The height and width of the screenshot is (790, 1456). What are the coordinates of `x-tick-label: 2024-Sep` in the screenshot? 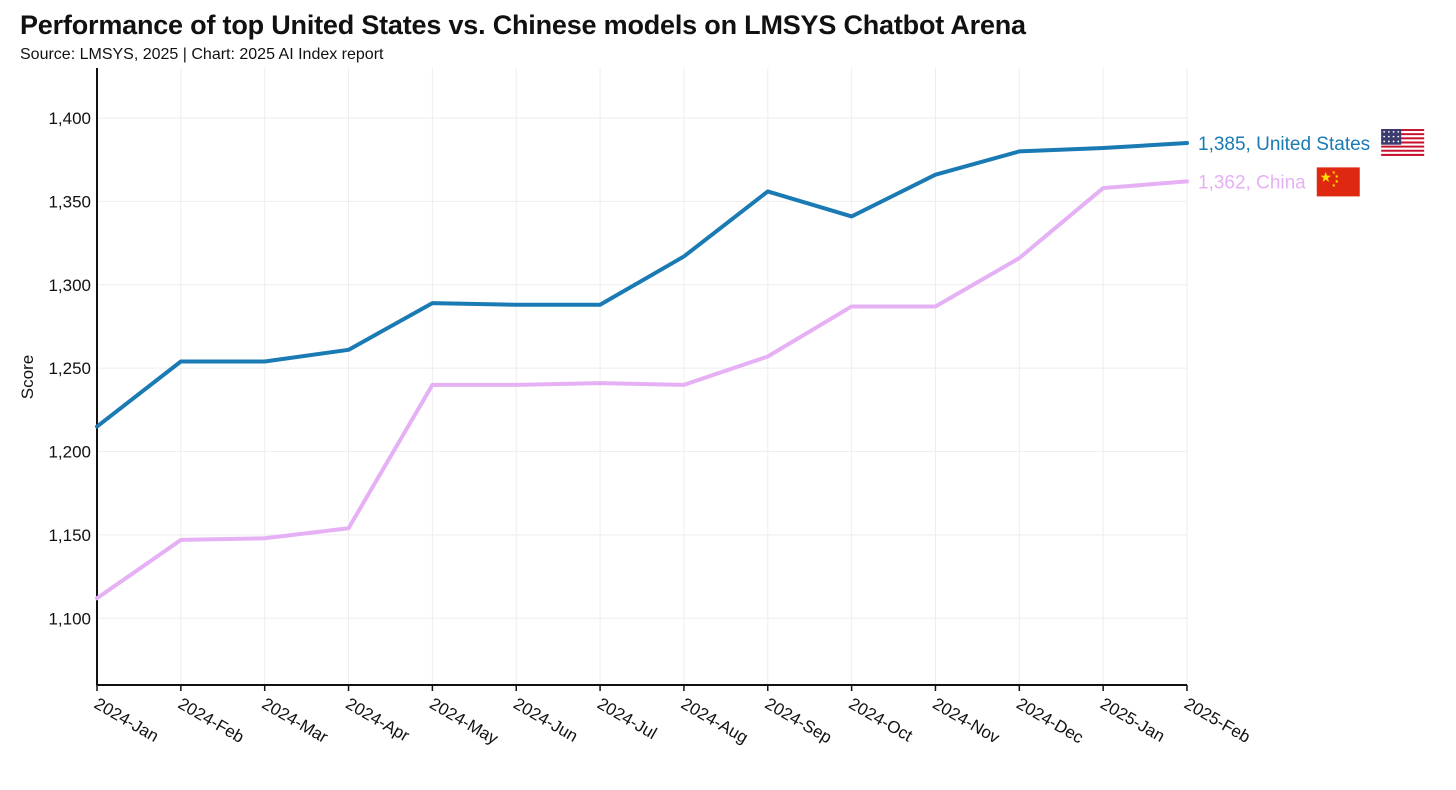 It's located at (798, 720).